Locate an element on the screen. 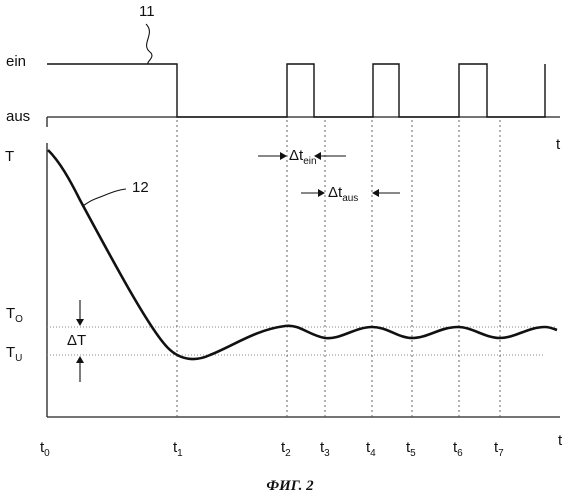 The width and height of the screenshot is (580, 500). upper-t-axis-label: t is located at coordinates (558, 144).